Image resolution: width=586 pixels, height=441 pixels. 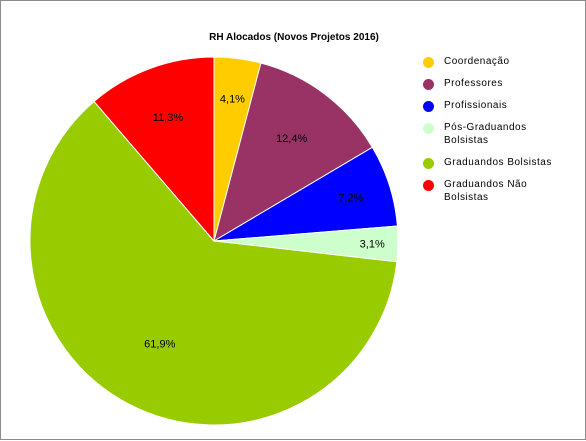 What do you see at coordinates (428, 185) in the screenshot?
I see `legend-marker-graduandos-nao-bolsistas` at bounding box center [428, 185].